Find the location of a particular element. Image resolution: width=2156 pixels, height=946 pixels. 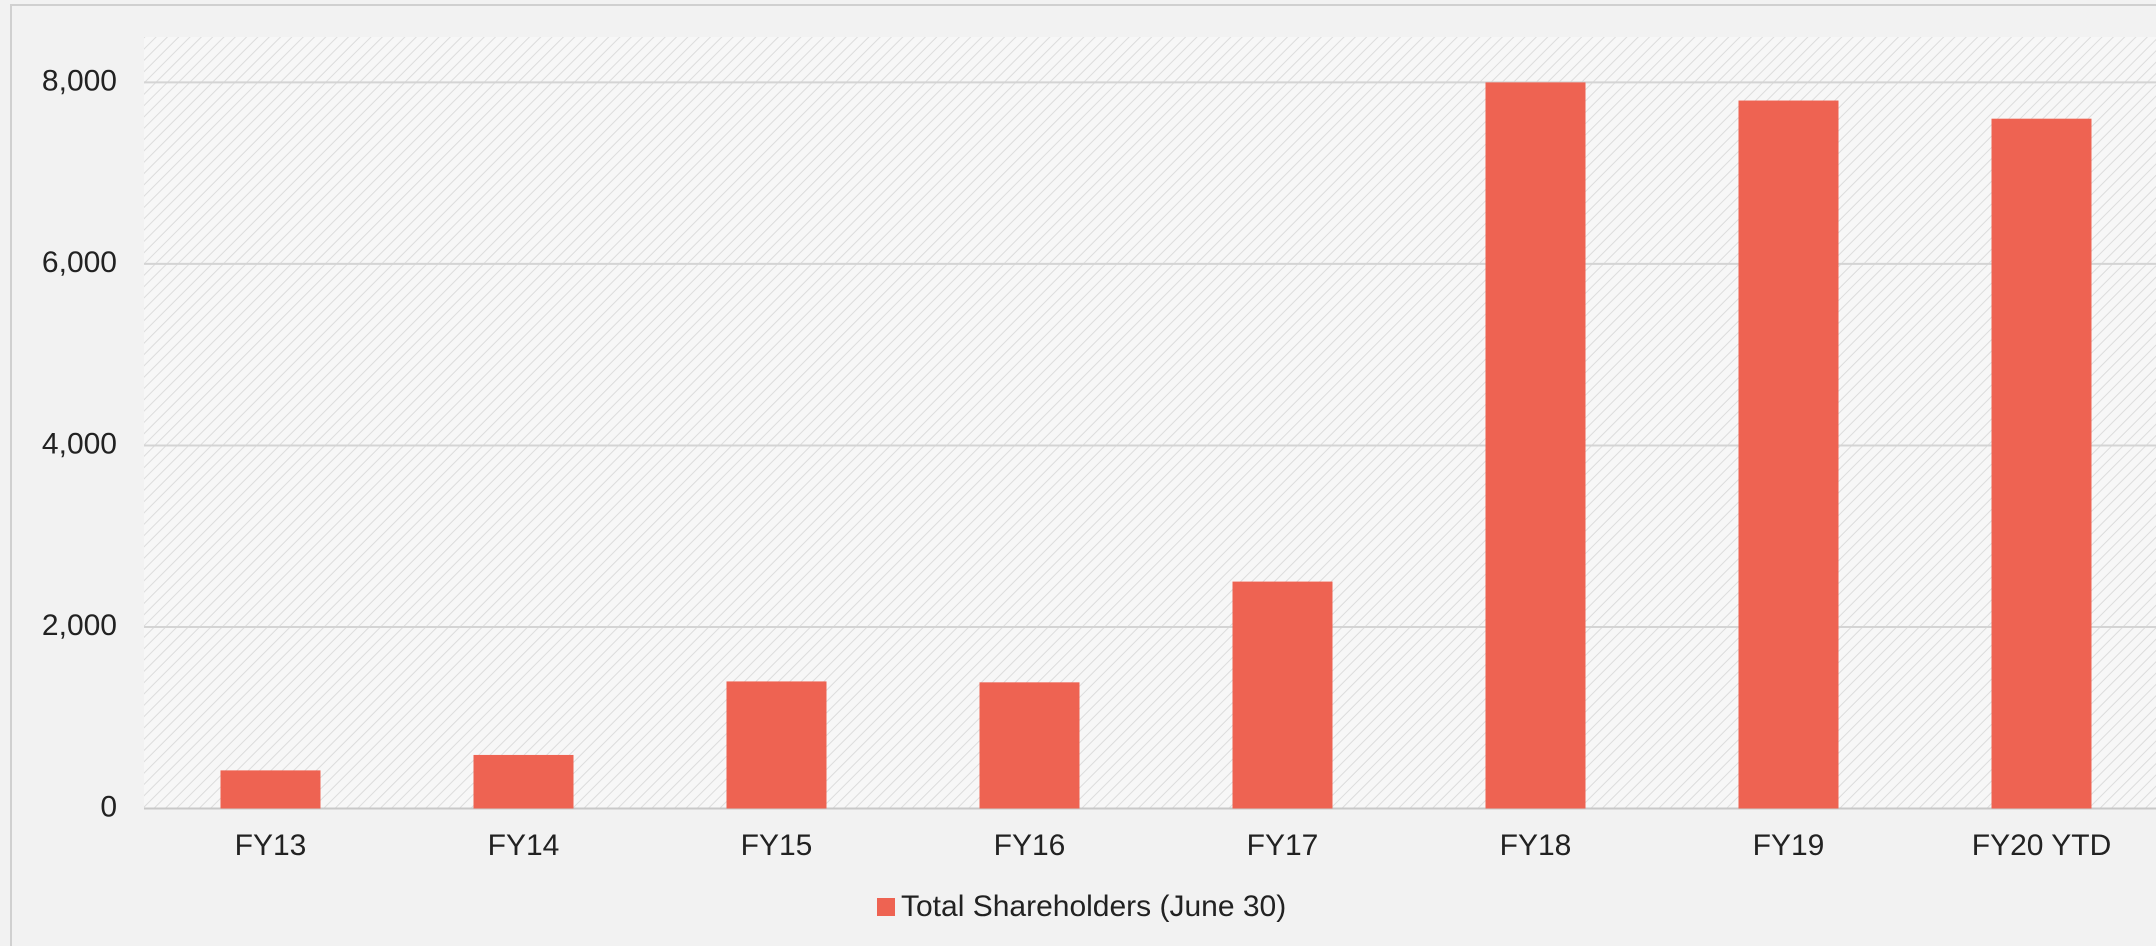

x-tick-label: FY18 is located at coordinates (1536, 845).